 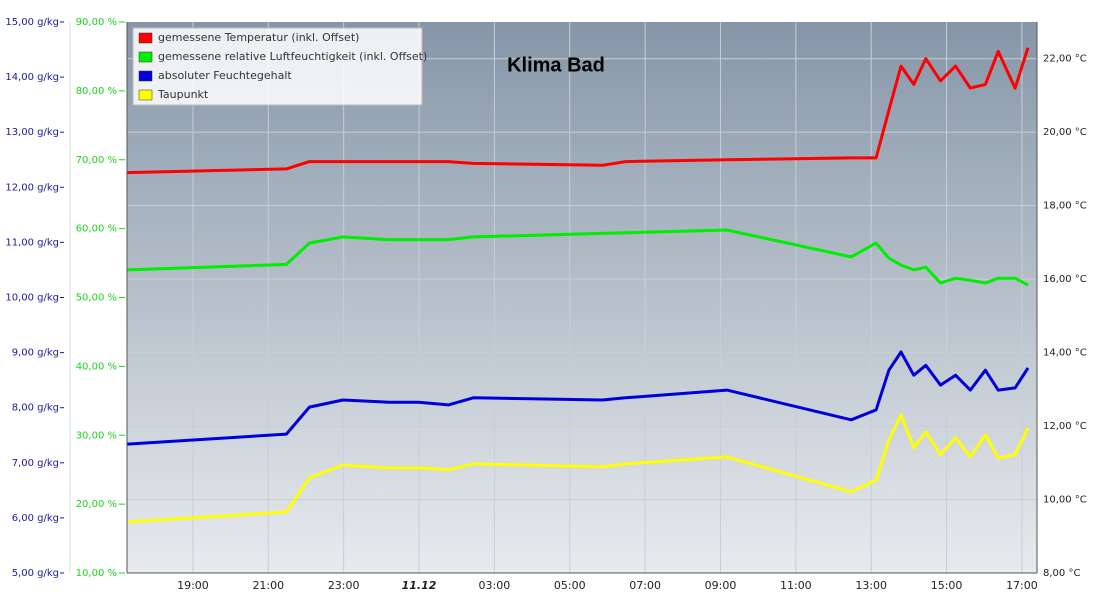 What do you see at coordinates (1065, 59) in the screenshot?
I see `y3-tick-label: 22,00 °C` at bounding box center [1065, 59].